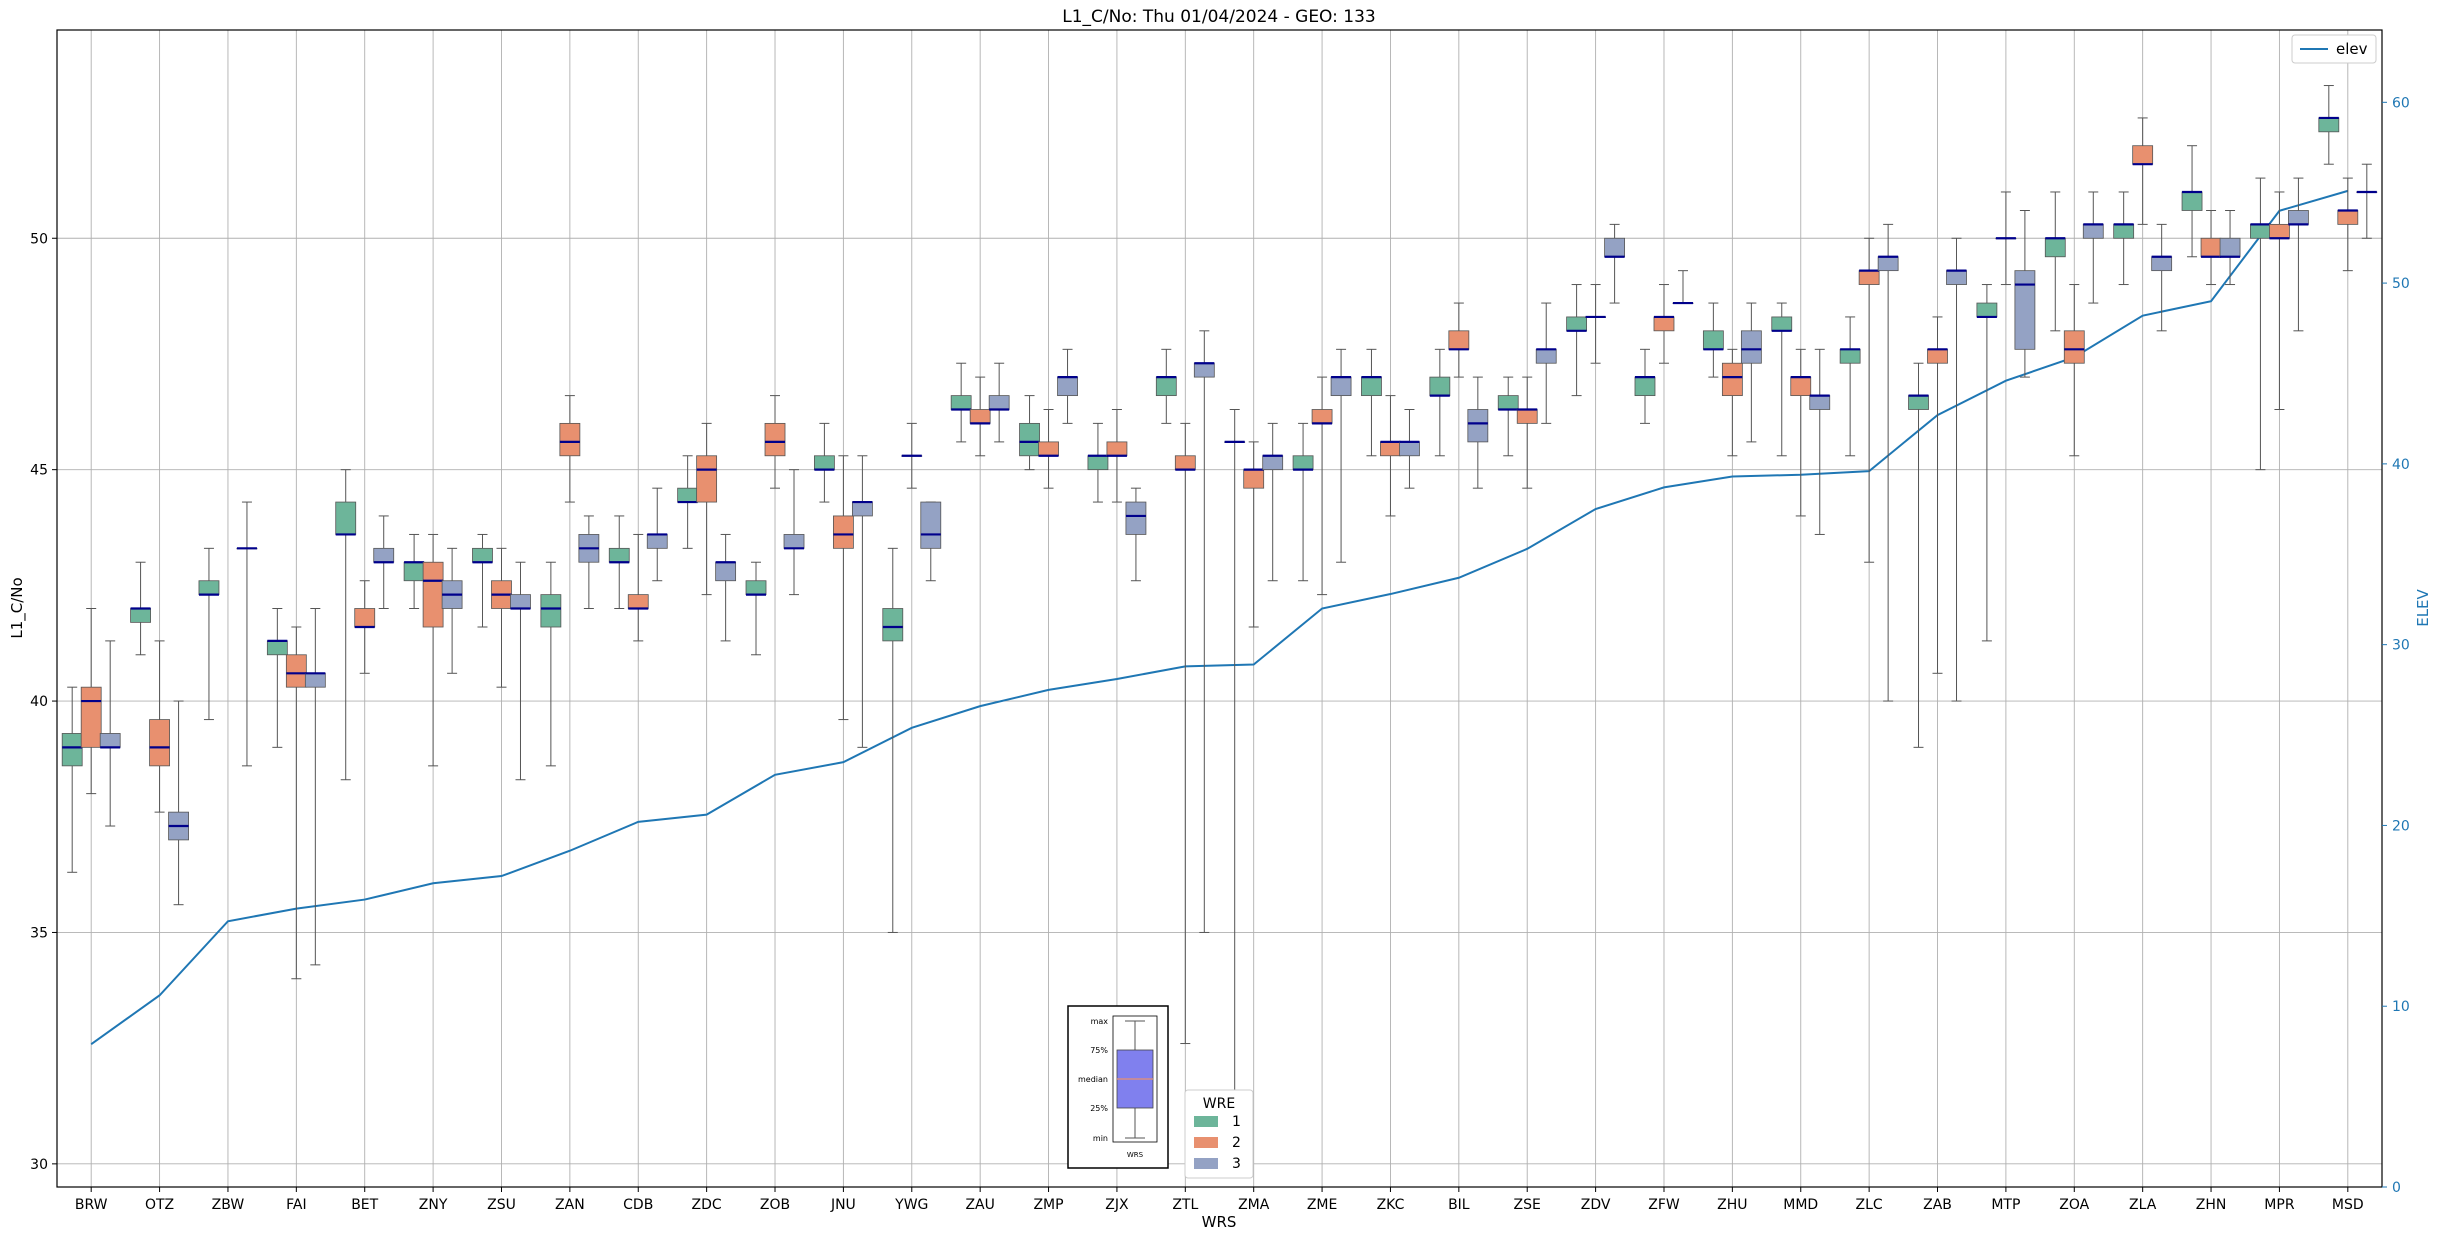 The width and height of the screenshot is (2439, 1242). What do you see at coordinates (1322, 1205) in the screenshot?
I see `x-tick-label: ZME` at bounding box center [1322, 1205].